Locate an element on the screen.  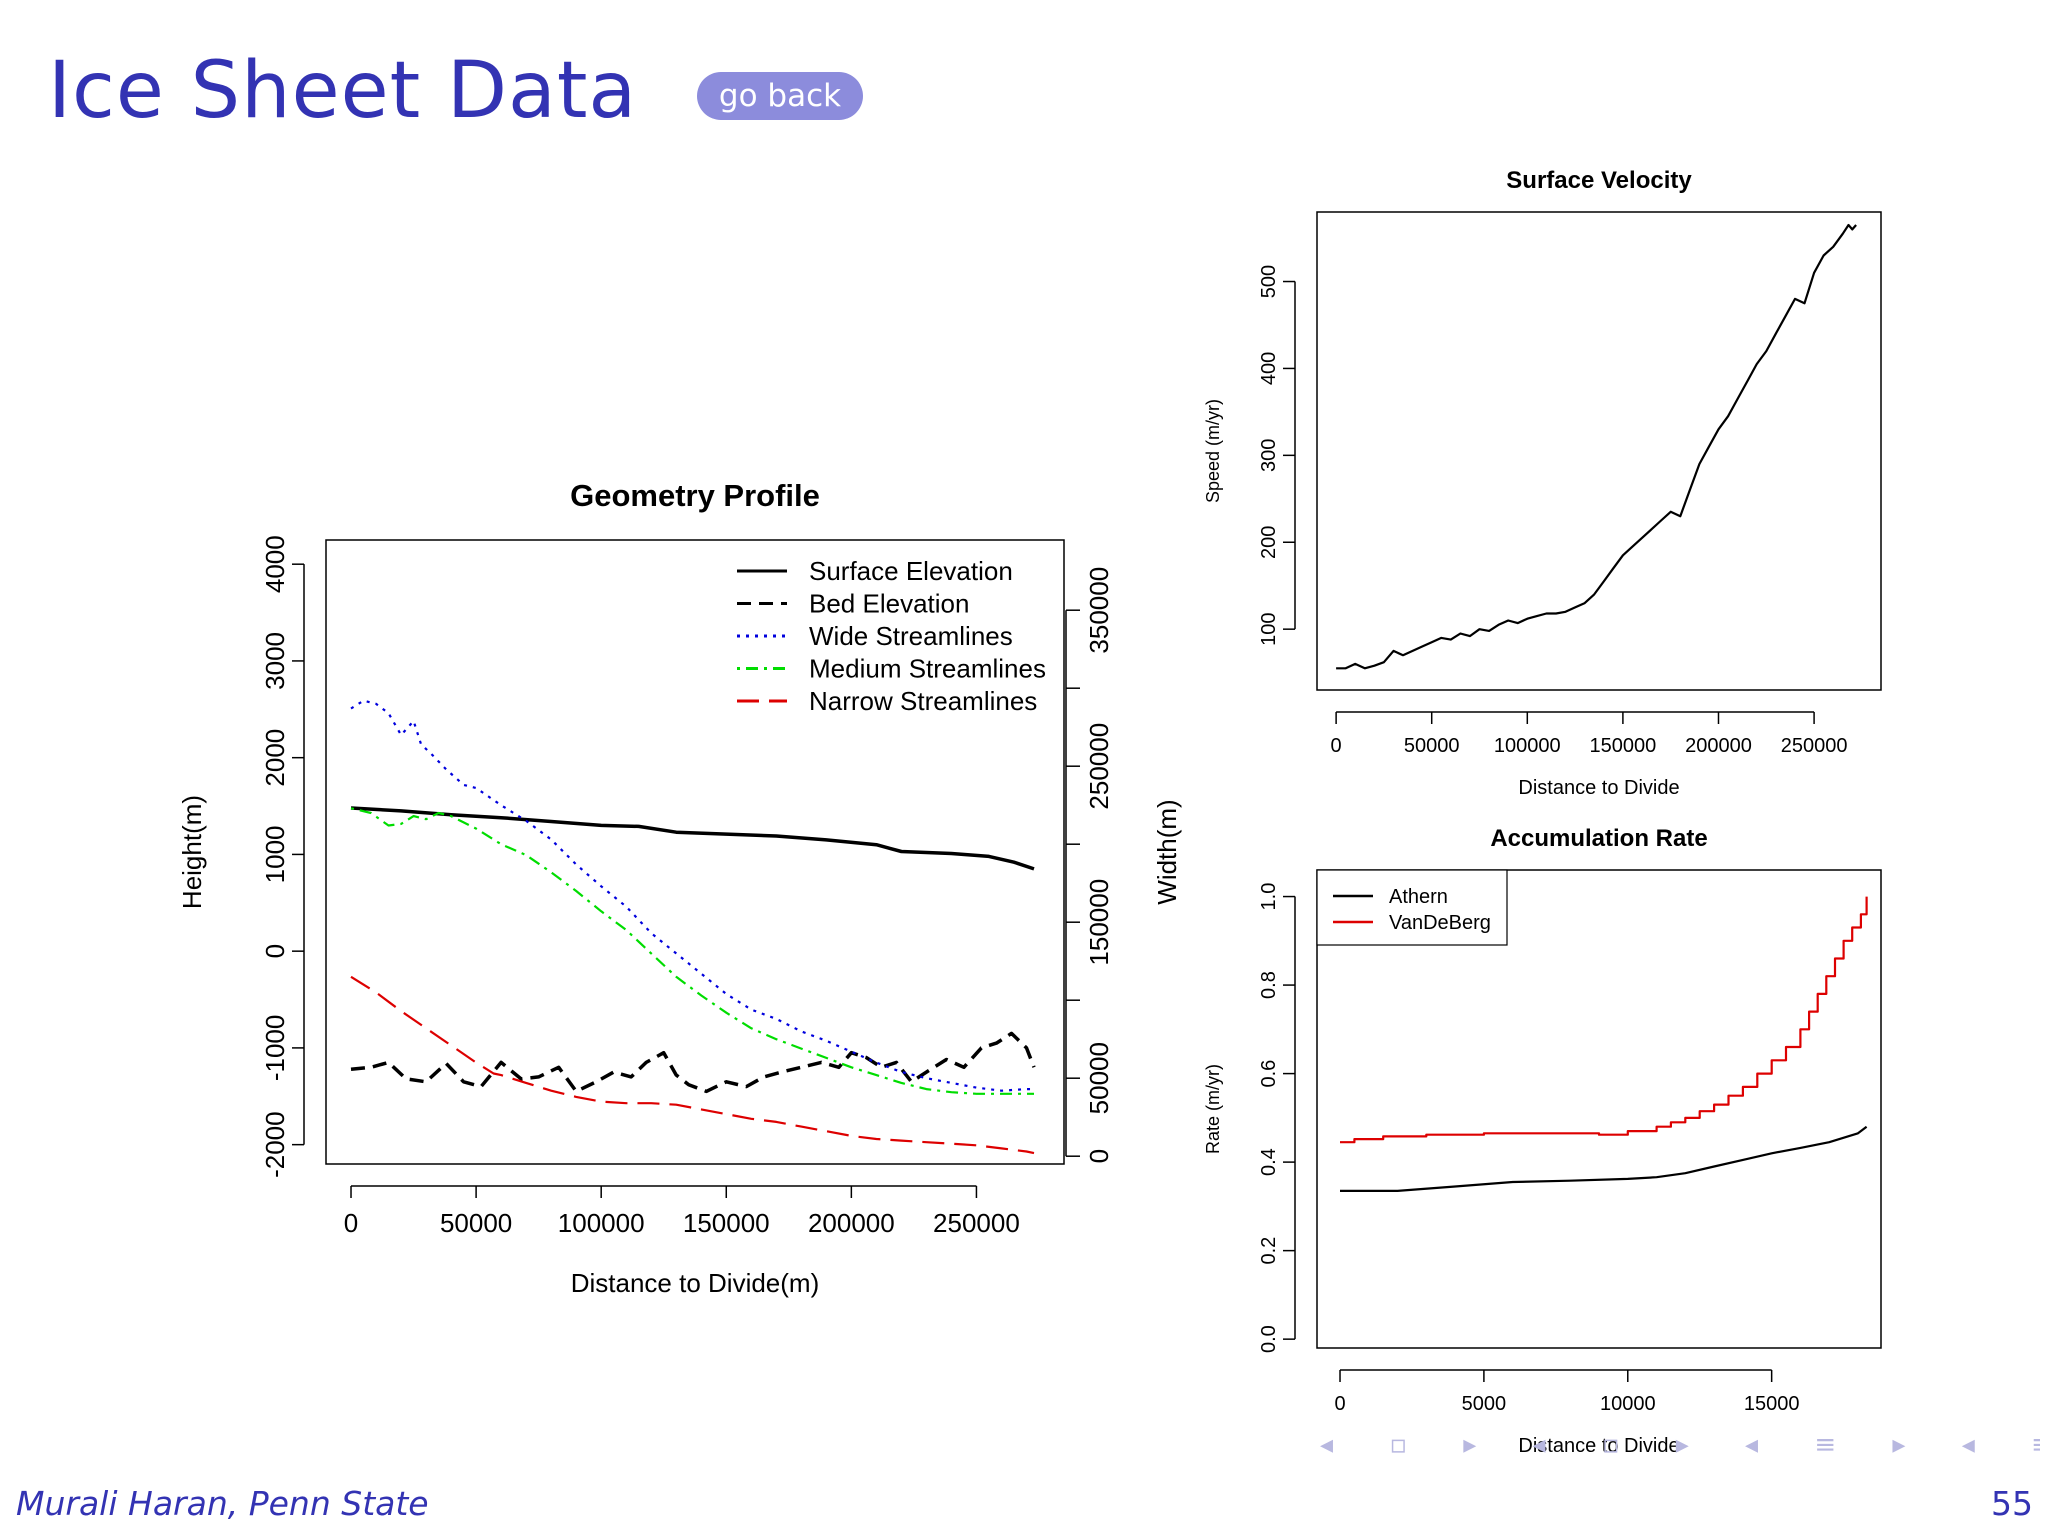
y-tick-label: 0.4 is located at coordinates (1269, 1162).